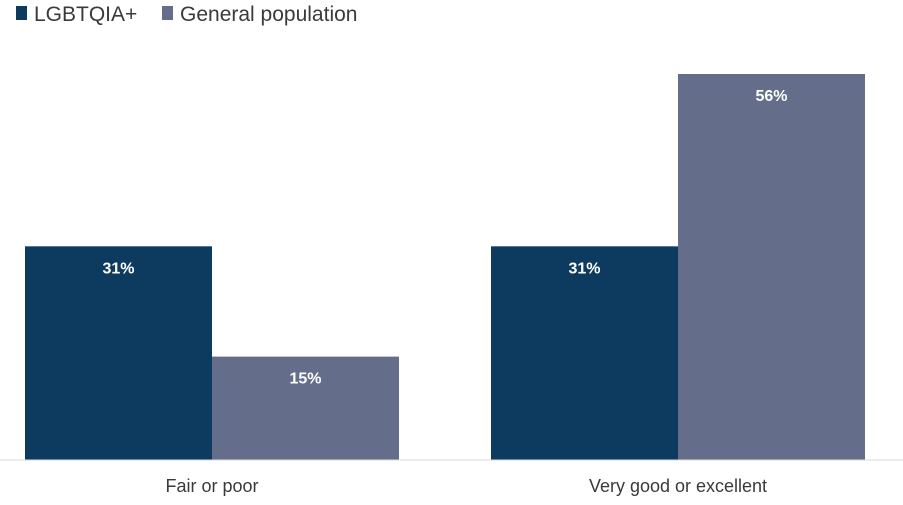  I want to click on value-label-general-population-very-good-or-excellent: 56%, so click(771, 96).